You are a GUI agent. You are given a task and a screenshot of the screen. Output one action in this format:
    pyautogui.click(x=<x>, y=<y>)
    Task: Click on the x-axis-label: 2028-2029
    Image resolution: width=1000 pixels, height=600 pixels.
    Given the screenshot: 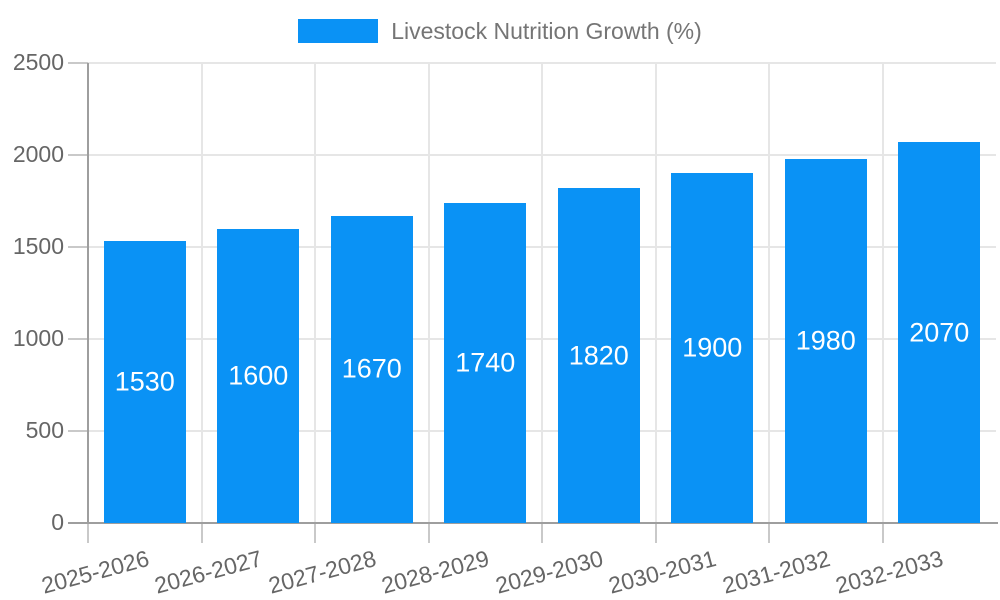 What is the action you would take?
    pyautogui.click(x=435, y=572)
    